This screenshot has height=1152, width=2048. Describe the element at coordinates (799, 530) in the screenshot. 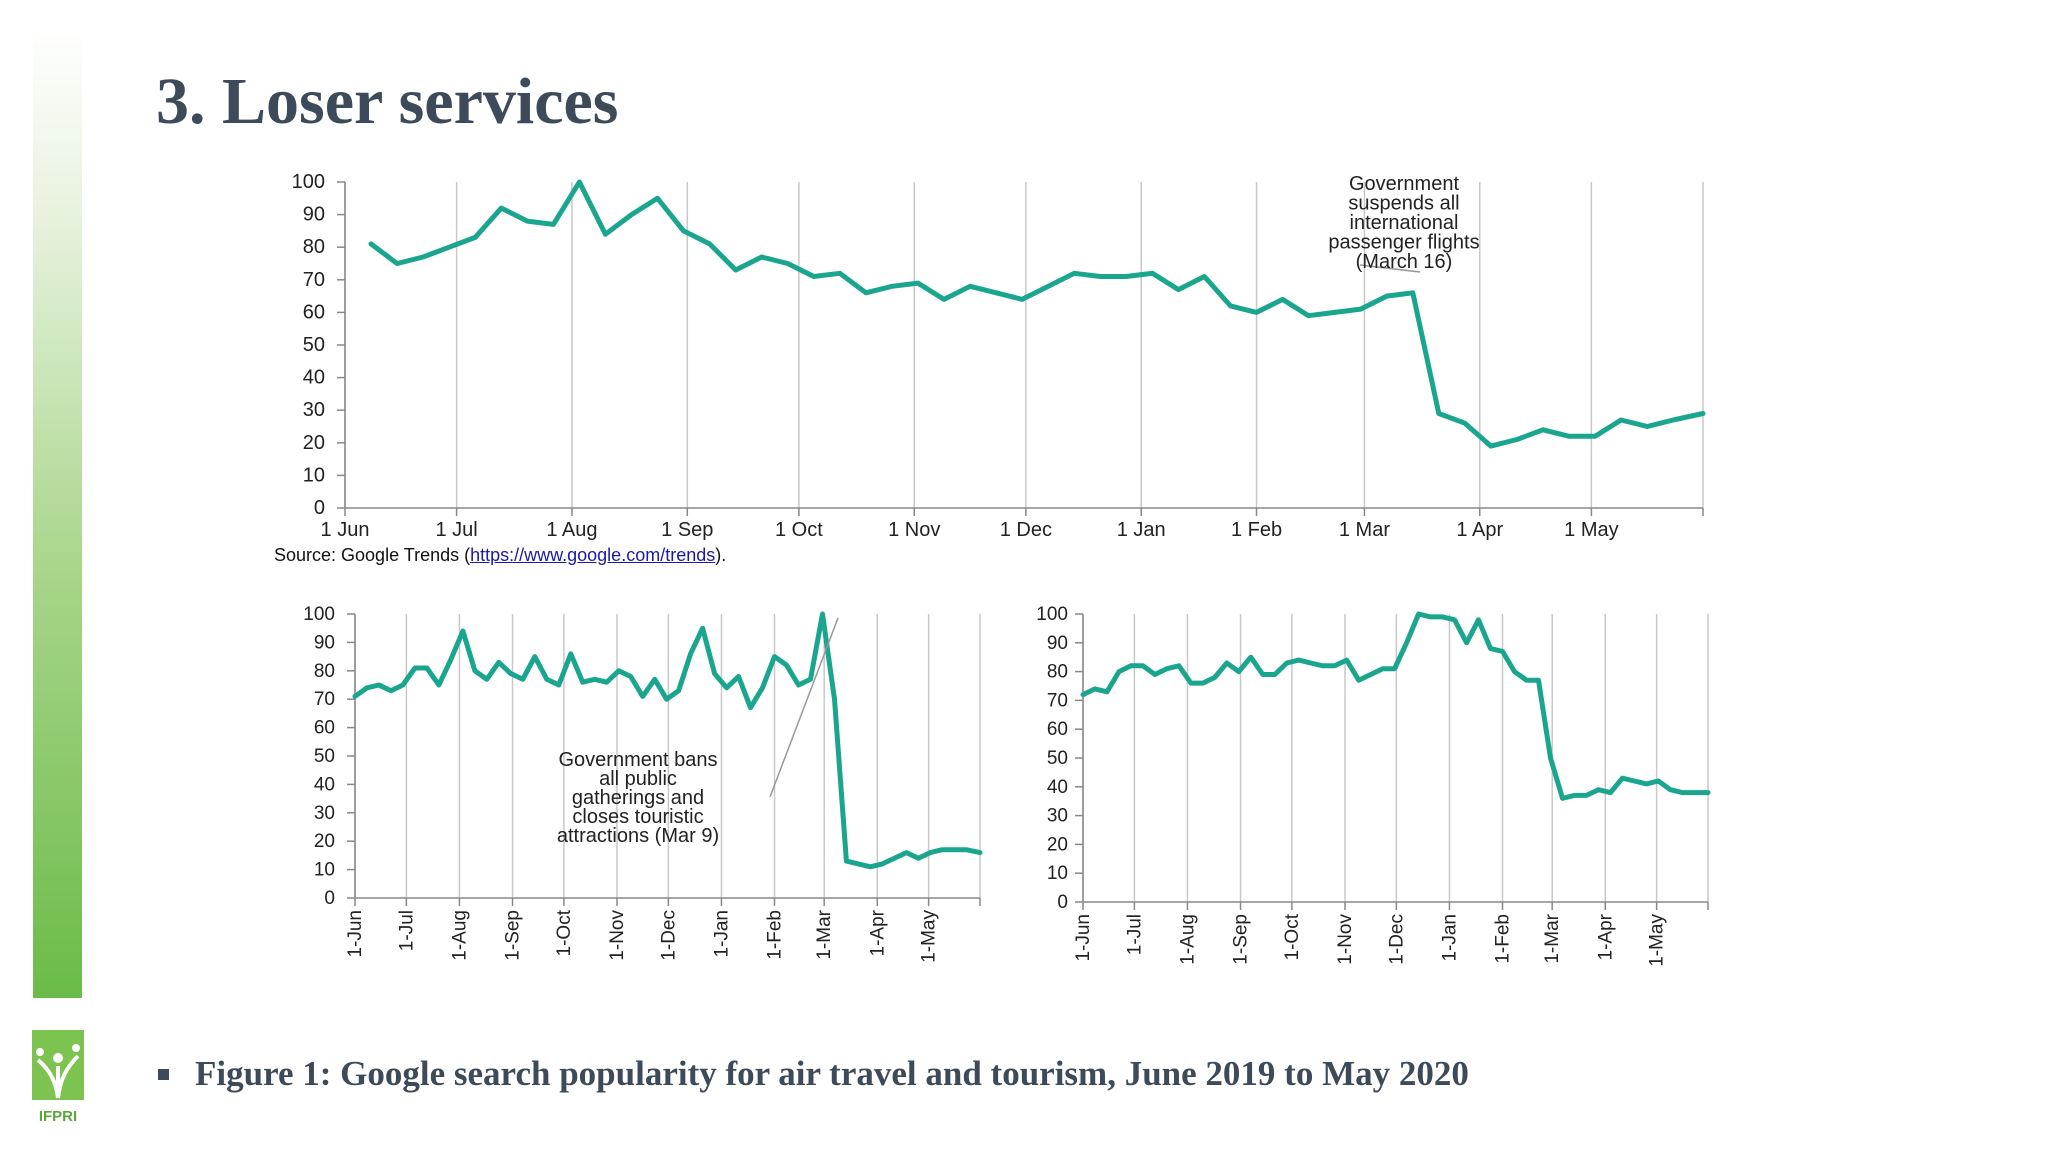

I see `x-tick-label: 1 Oct` at that location.